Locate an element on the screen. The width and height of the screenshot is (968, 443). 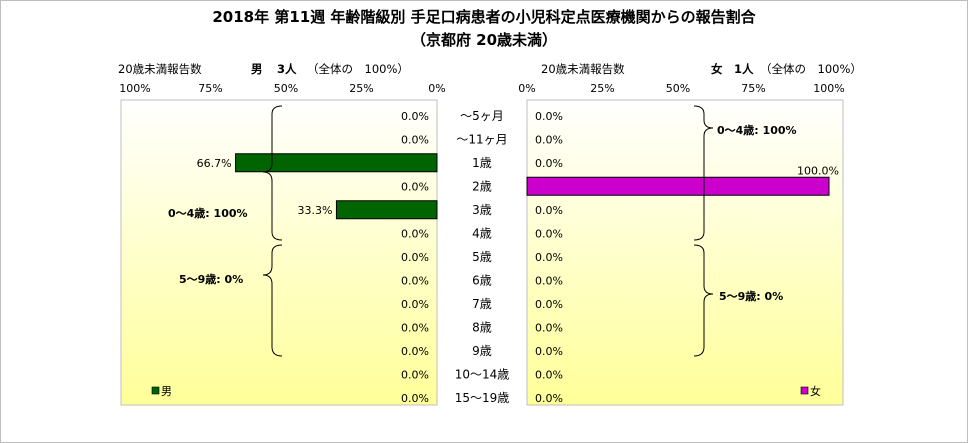
age-category-label: 4歳 is located at coordinates (482, 233).